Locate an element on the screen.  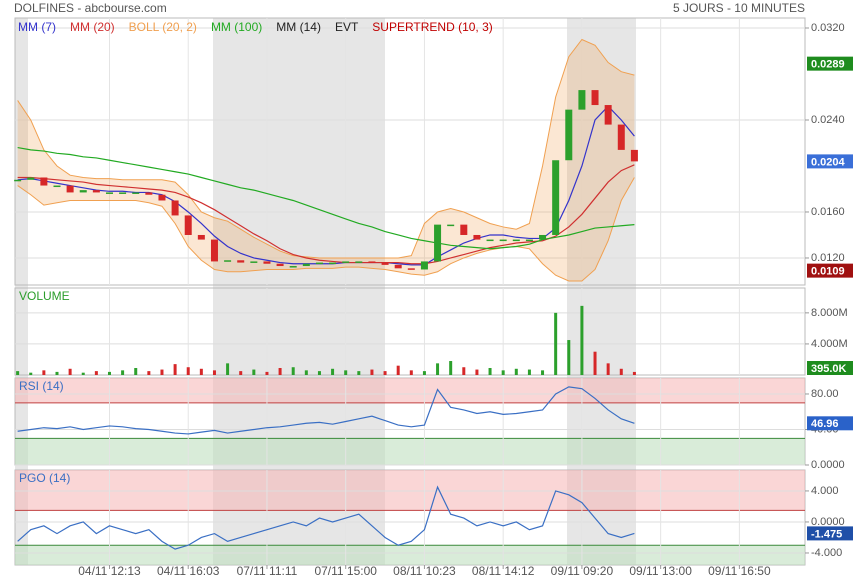
y-tick-label: 0.0000 is located at coordinates (828, 522).